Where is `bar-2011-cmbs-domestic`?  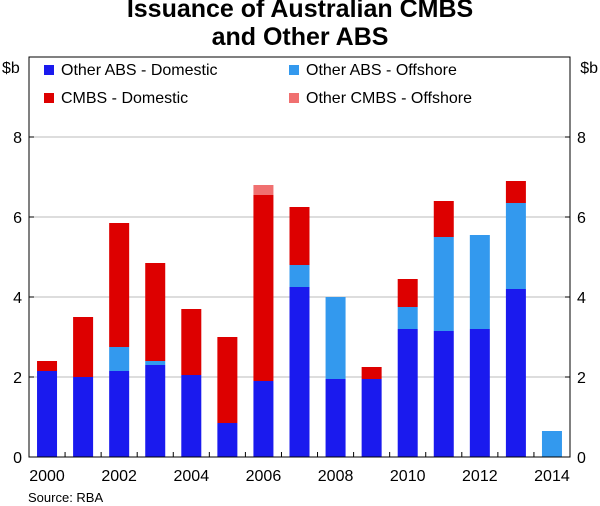 bar-2011-cmbs-domestic is located at coordinates (443, 219).